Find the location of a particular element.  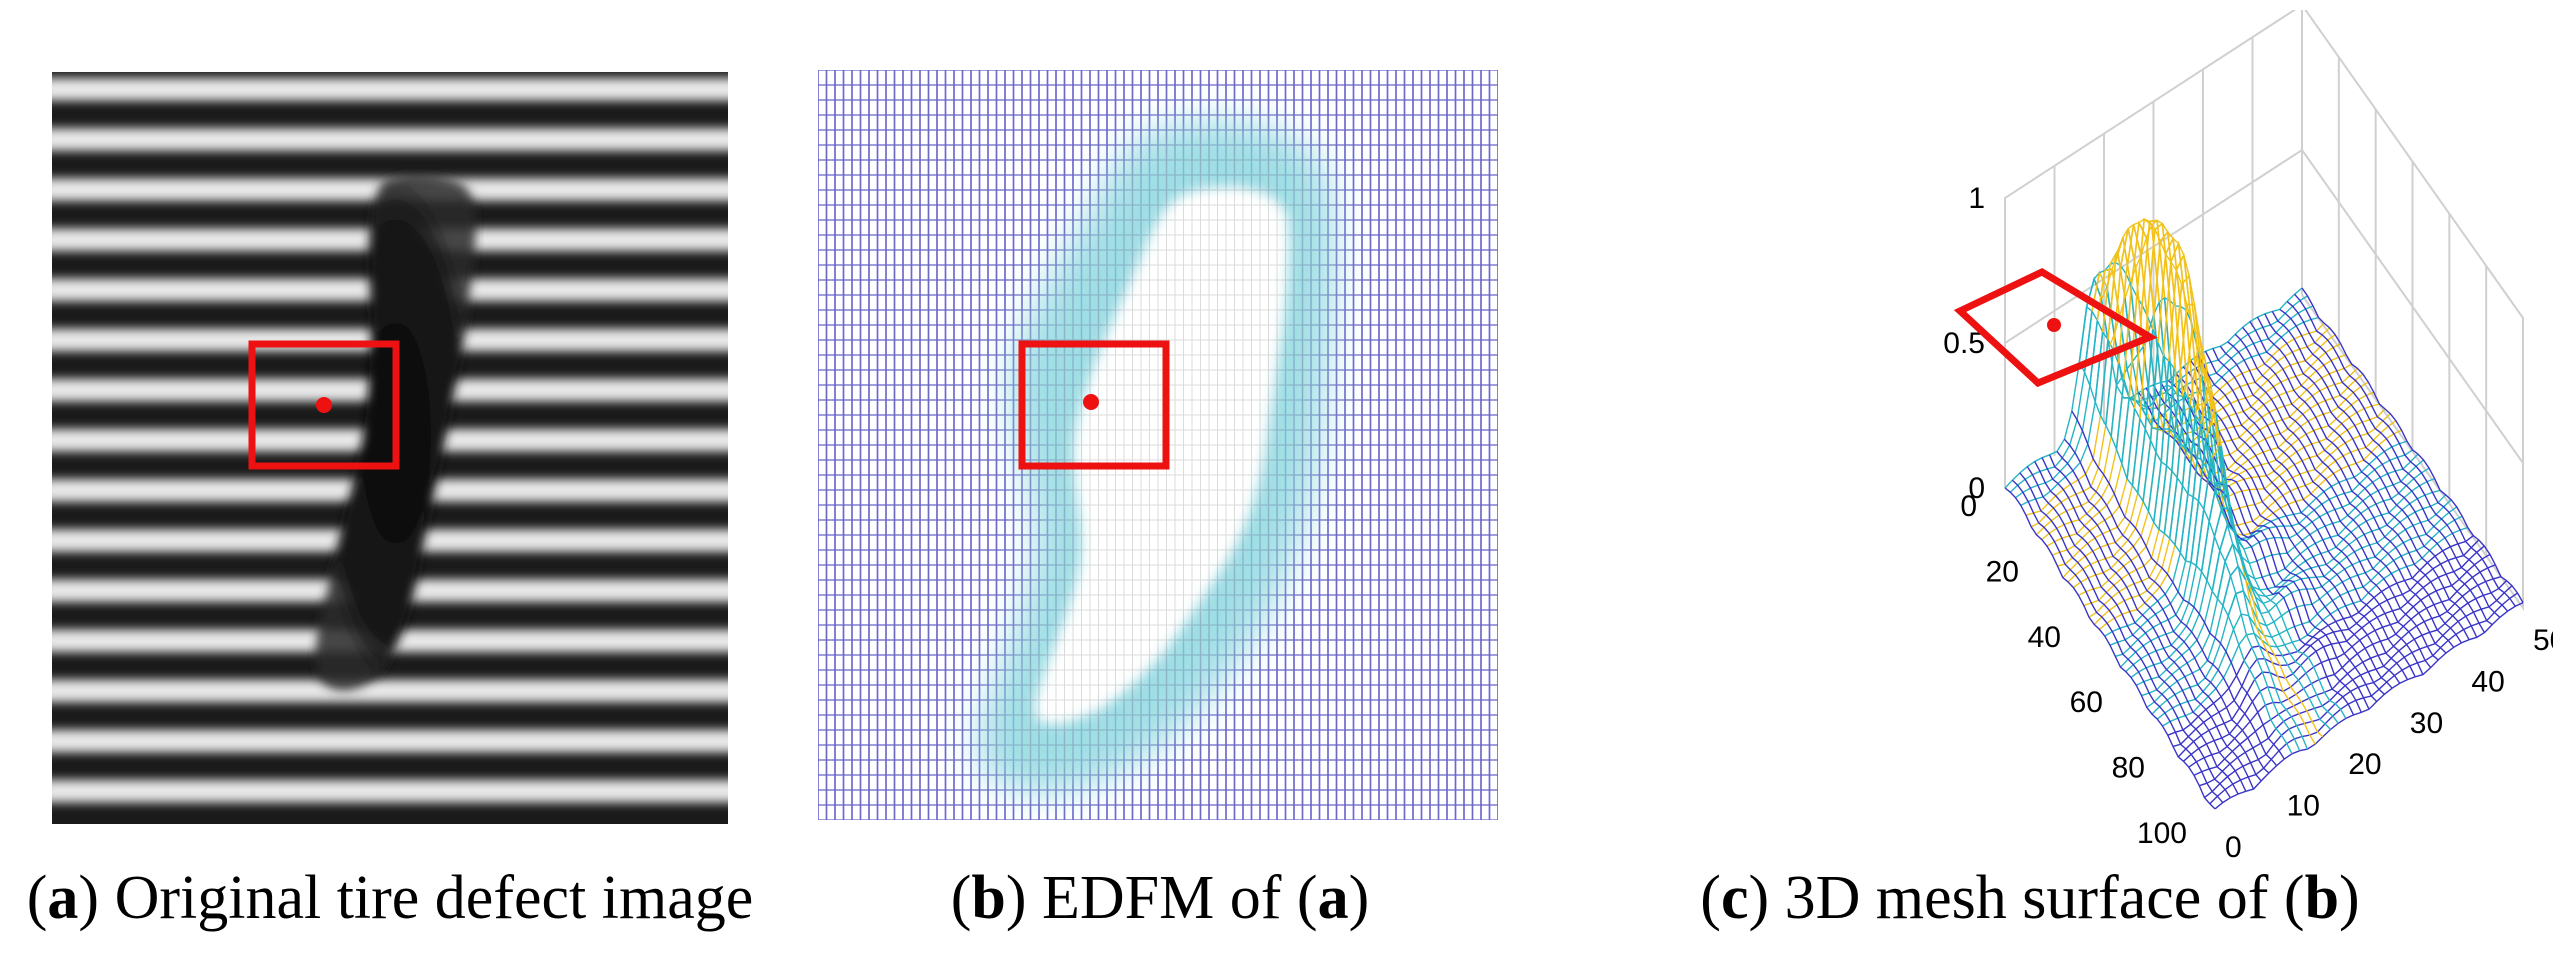

y-tick-label: 40 is located at coordinates (2044, 637).